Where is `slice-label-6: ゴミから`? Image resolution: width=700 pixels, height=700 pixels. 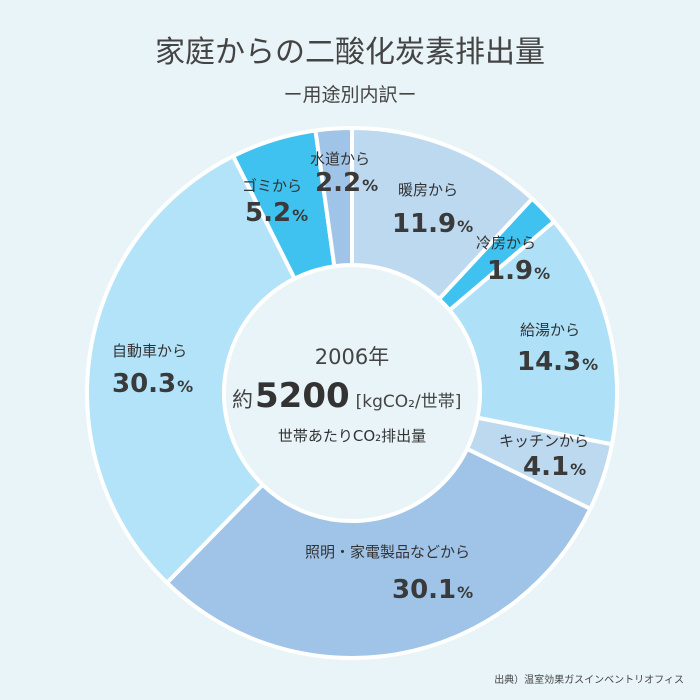 slice-label-6: ゴミから is located at coordinates (272, 186).